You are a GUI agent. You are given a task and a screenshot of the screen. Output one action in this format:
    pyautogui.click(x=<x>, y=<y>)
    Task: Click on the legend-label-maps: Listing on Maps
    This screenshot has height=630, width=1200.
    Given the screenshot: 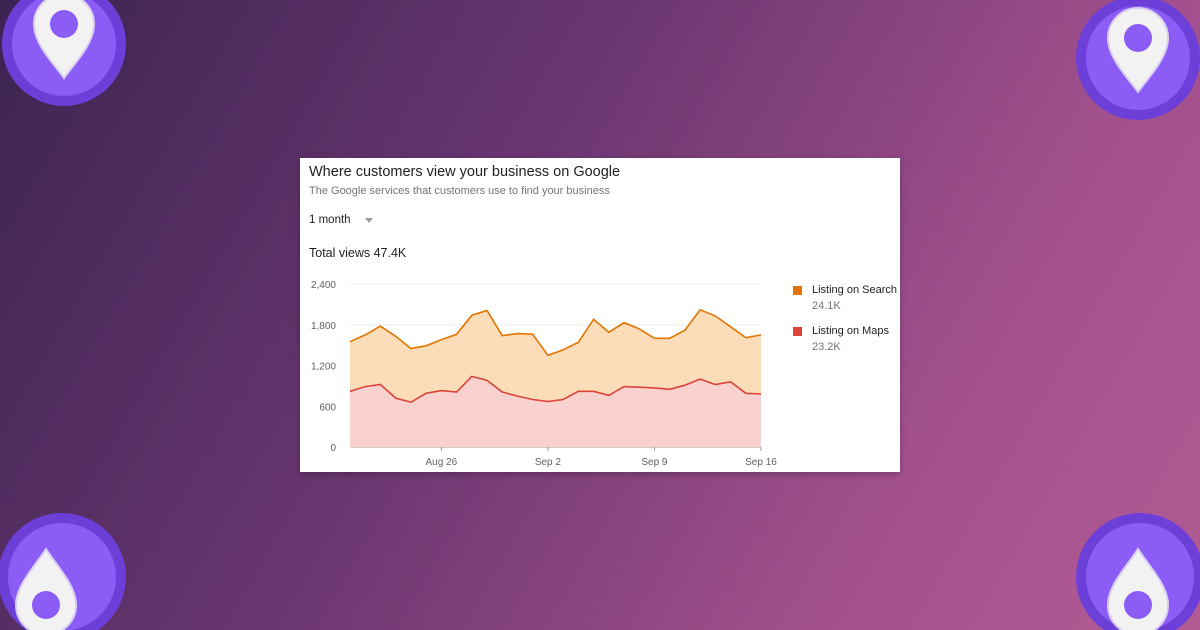 What is the action you would take?
    pyautogui.click(x=851, y=331)
    